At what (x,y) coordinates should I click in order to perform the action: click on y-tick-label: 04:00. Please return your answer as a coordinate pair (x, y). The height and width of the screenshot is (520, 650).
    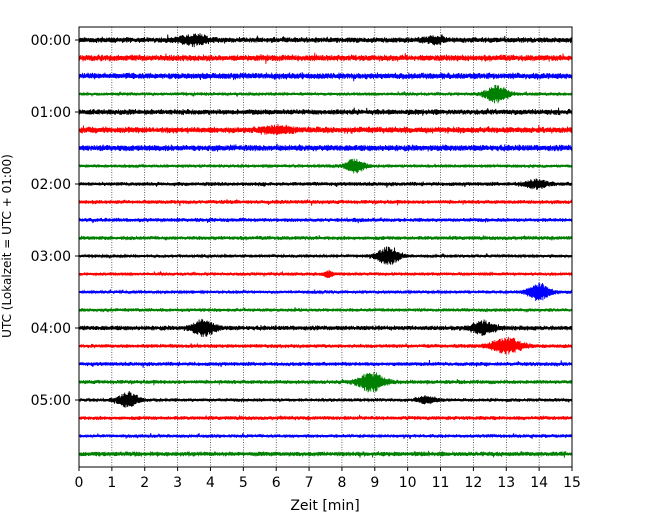
    Looking at the image, I should click on (51, 329).